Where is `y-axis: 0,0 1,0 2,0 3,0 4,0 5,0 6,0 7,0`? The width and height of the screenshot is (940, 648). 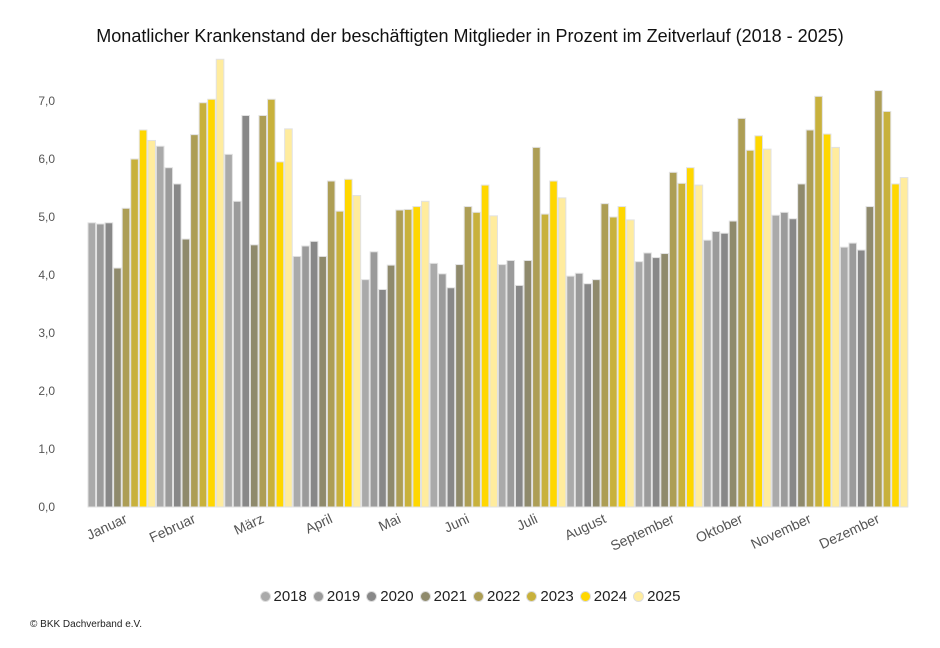
y-axis: 0,0 1,0 2,0 3,0 4,0 5,0 6,0 7,0 is located at coordinates (46, 304).